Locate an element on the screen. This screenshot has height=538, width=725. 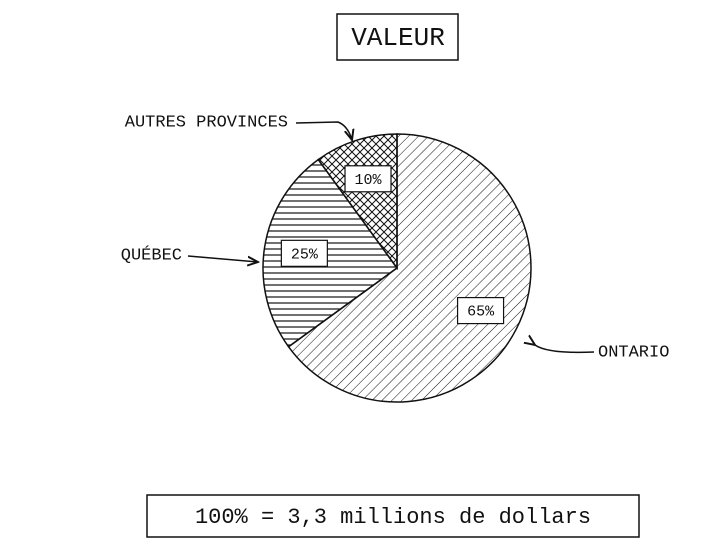
pie-slice is located at coordinates (330, 253).